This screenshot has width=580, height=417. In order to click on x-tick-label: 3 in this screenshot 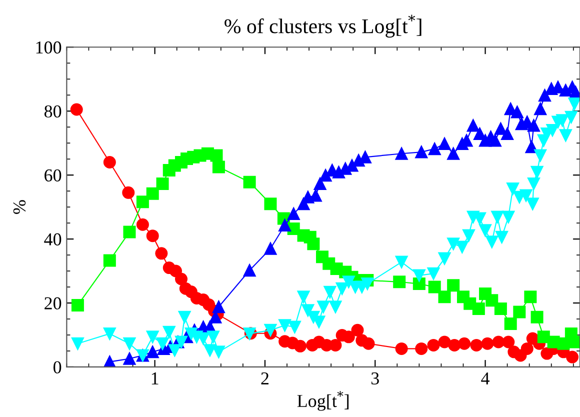, I will do `click(375, 378)`.